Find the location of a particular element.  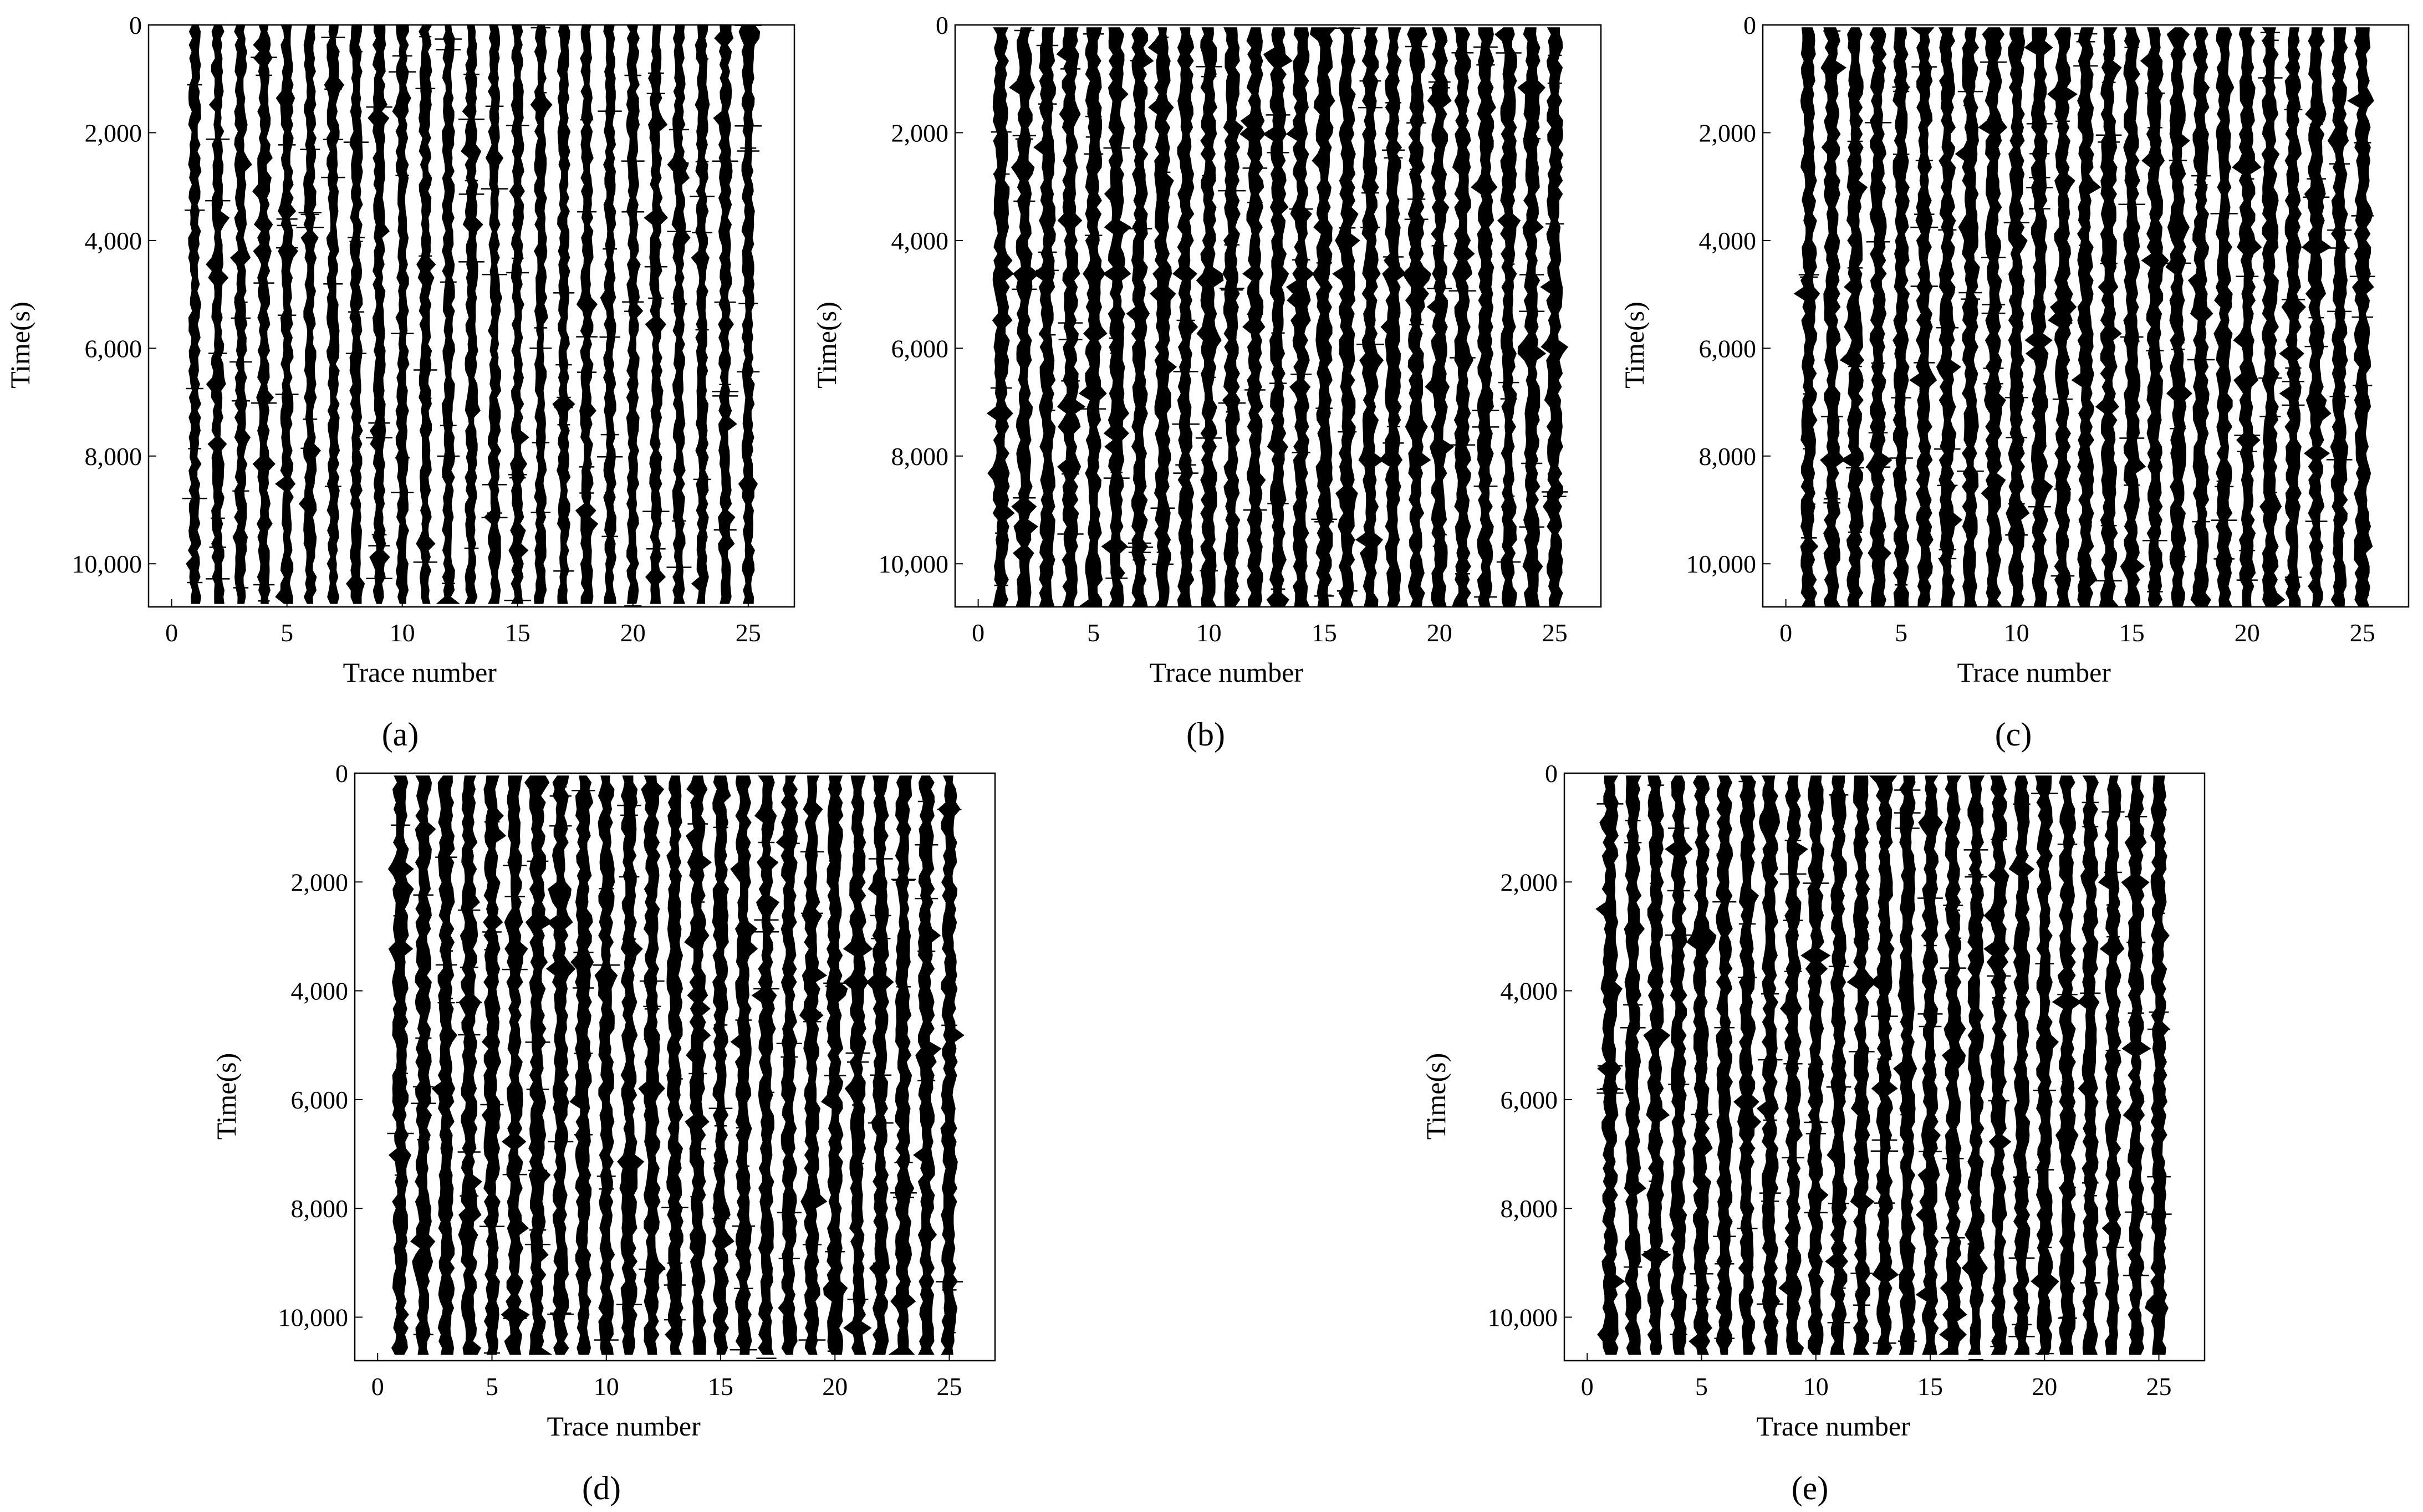

x-tick-label: 5 is located at coordinates (286, 633).